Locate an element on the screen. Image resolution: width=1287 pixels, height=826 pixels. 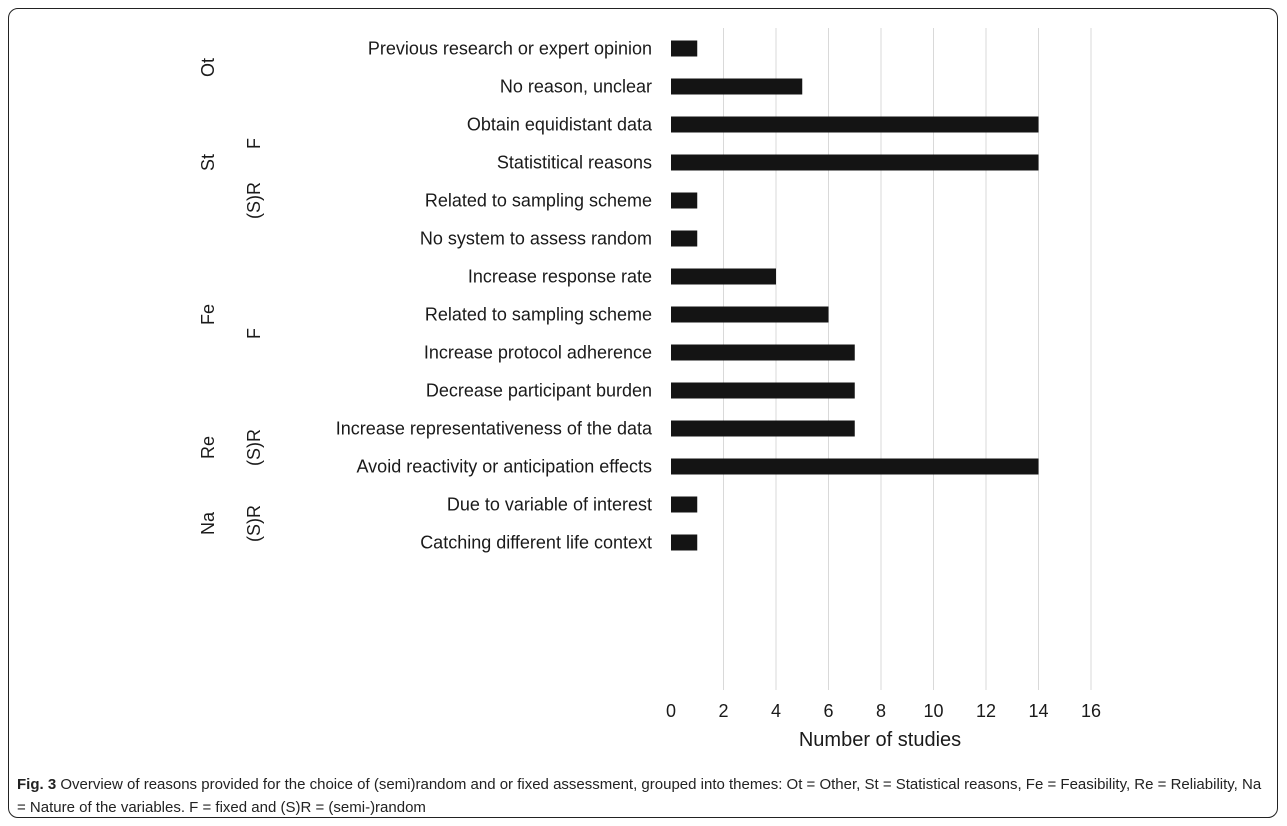
caption-label: Fig. 3 is located at coordinates (37, 784).